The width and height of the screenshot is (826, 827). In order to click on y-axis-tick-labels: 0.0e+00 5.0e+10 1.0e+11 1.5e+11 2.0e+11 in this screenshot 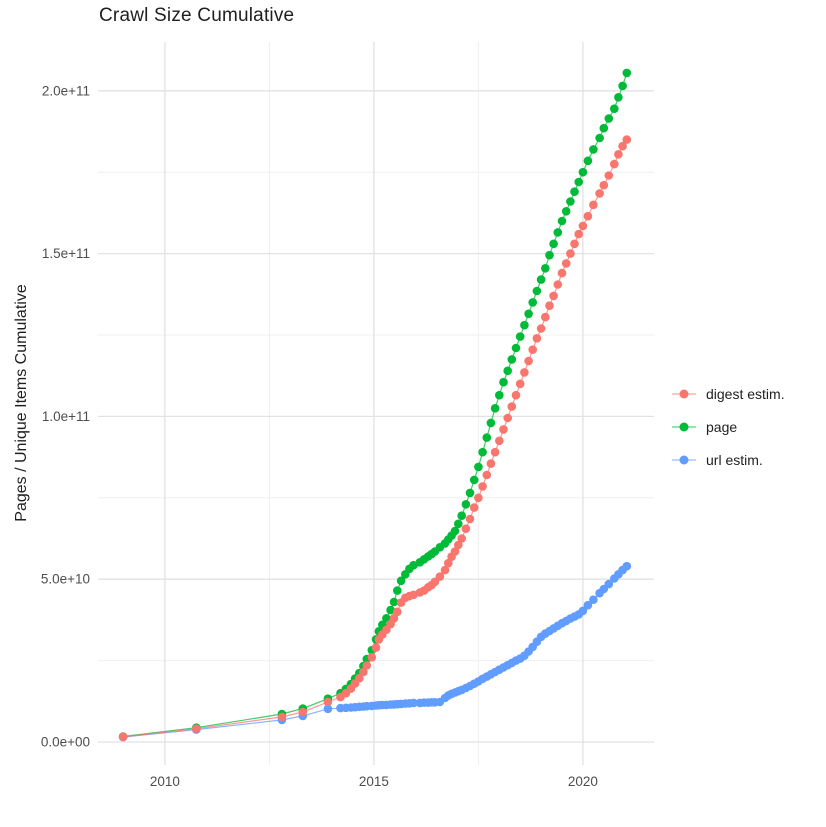, I will do `click(65, 416)`.